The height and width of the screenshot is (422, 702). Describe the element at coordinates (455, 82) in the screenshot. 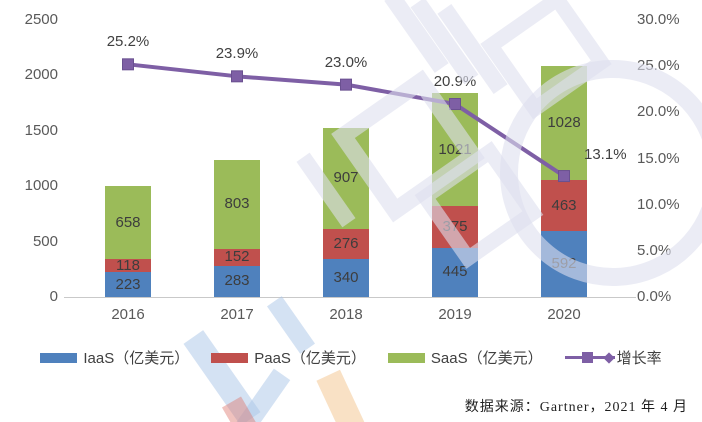

I see `growth-rate-label: 20.9%` at that location.